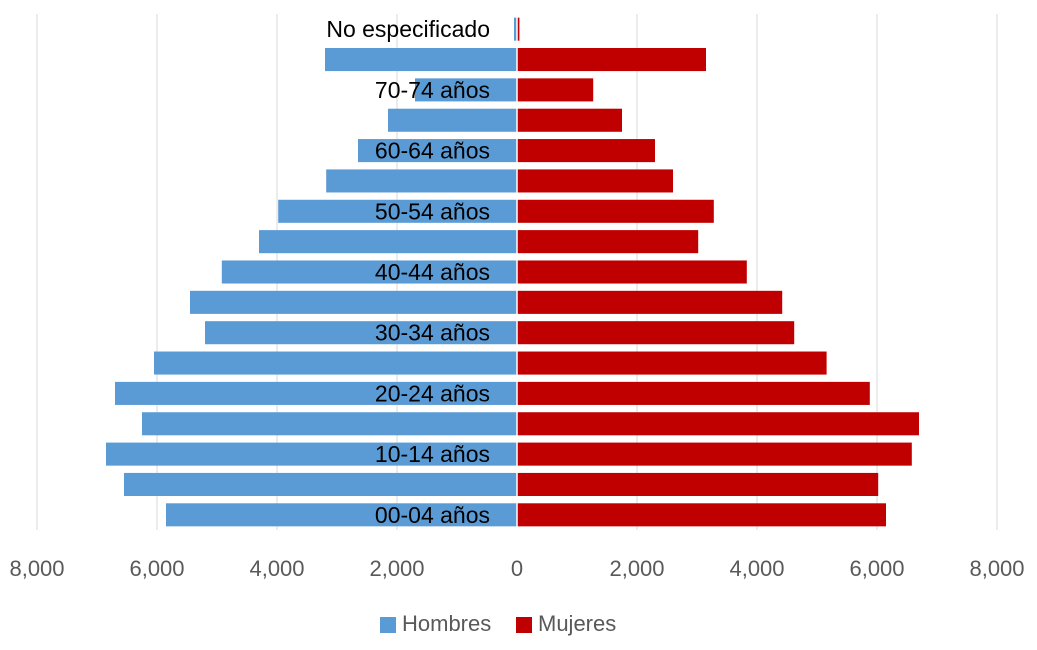 Image resolution: width=1037 pixels, height=650 pixels. Describe the element at coordinates (432, 211) in the screenshot. I see `category-label: 50-54 años` at that location.